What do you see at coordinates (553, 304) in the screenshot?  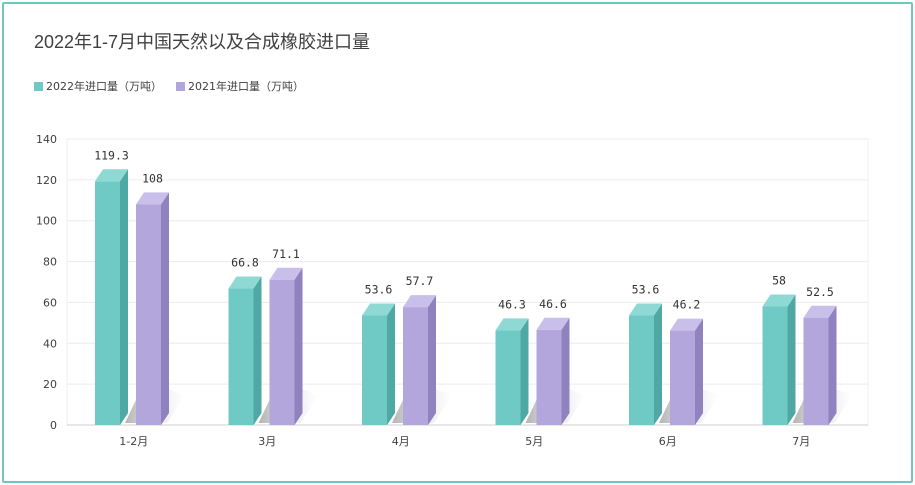 I see `data-label: 46.6` at bounding box center [553, 304].